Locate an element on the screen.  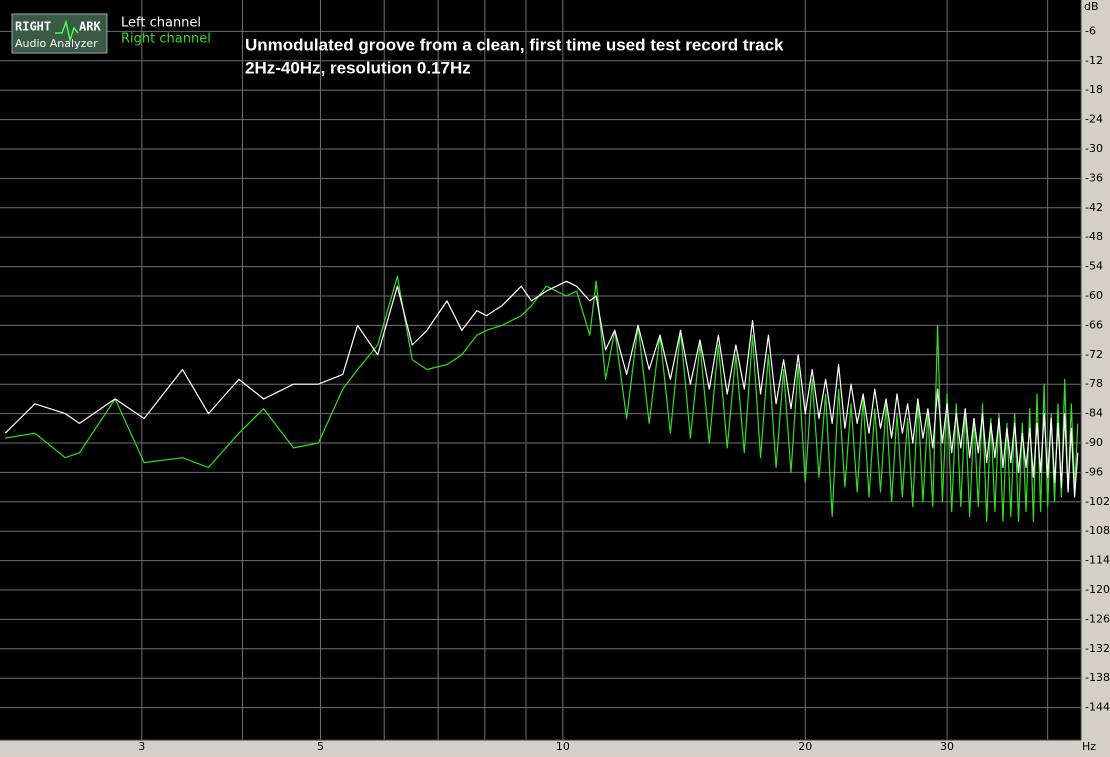
y-tick-label: -18 is located at coordinates (1094, 89).